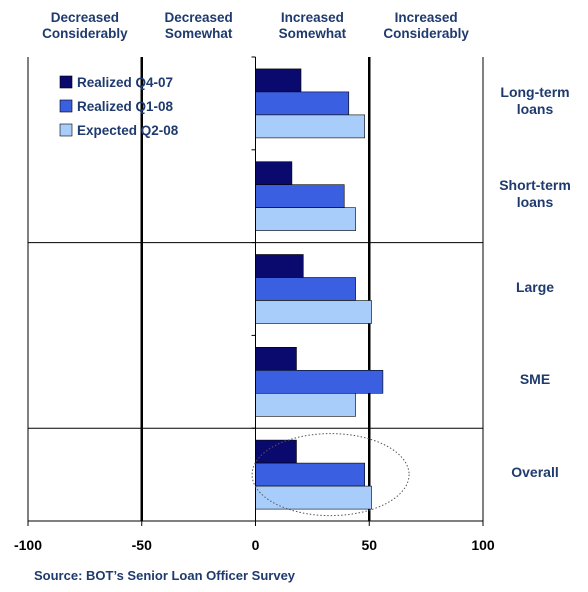  What do you see at coordinates (305, 289) in the screenshot?
I see `bar-large-s2` at bounding box center [305, 289].